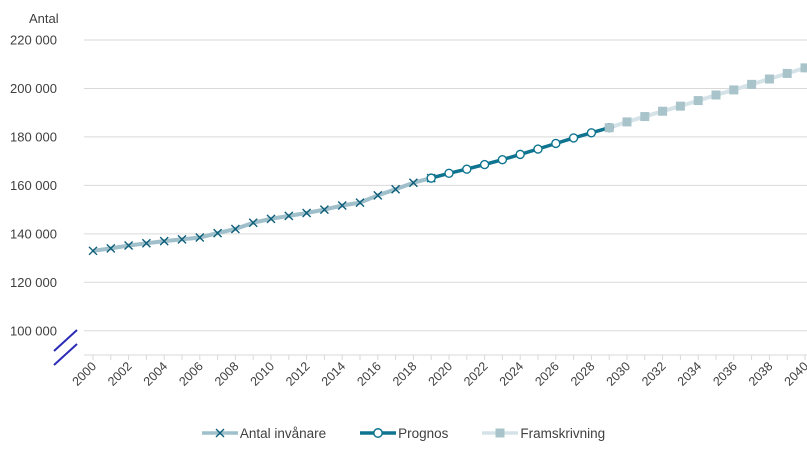  Describe the element at coordinates (761, 374) in the screenshot. I see `x-tick-label: 2038` at that location.